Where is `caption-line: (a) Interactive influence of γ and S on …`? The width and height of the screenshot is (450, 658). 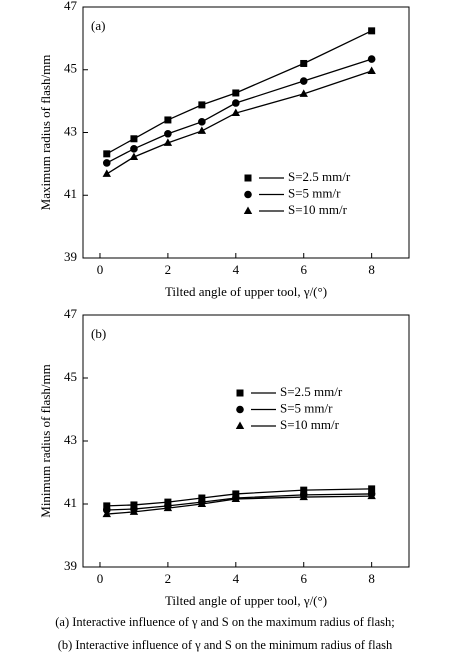
caption-line: (a) Interactive influence of γ and S on … is located at coordinates (224, 622).